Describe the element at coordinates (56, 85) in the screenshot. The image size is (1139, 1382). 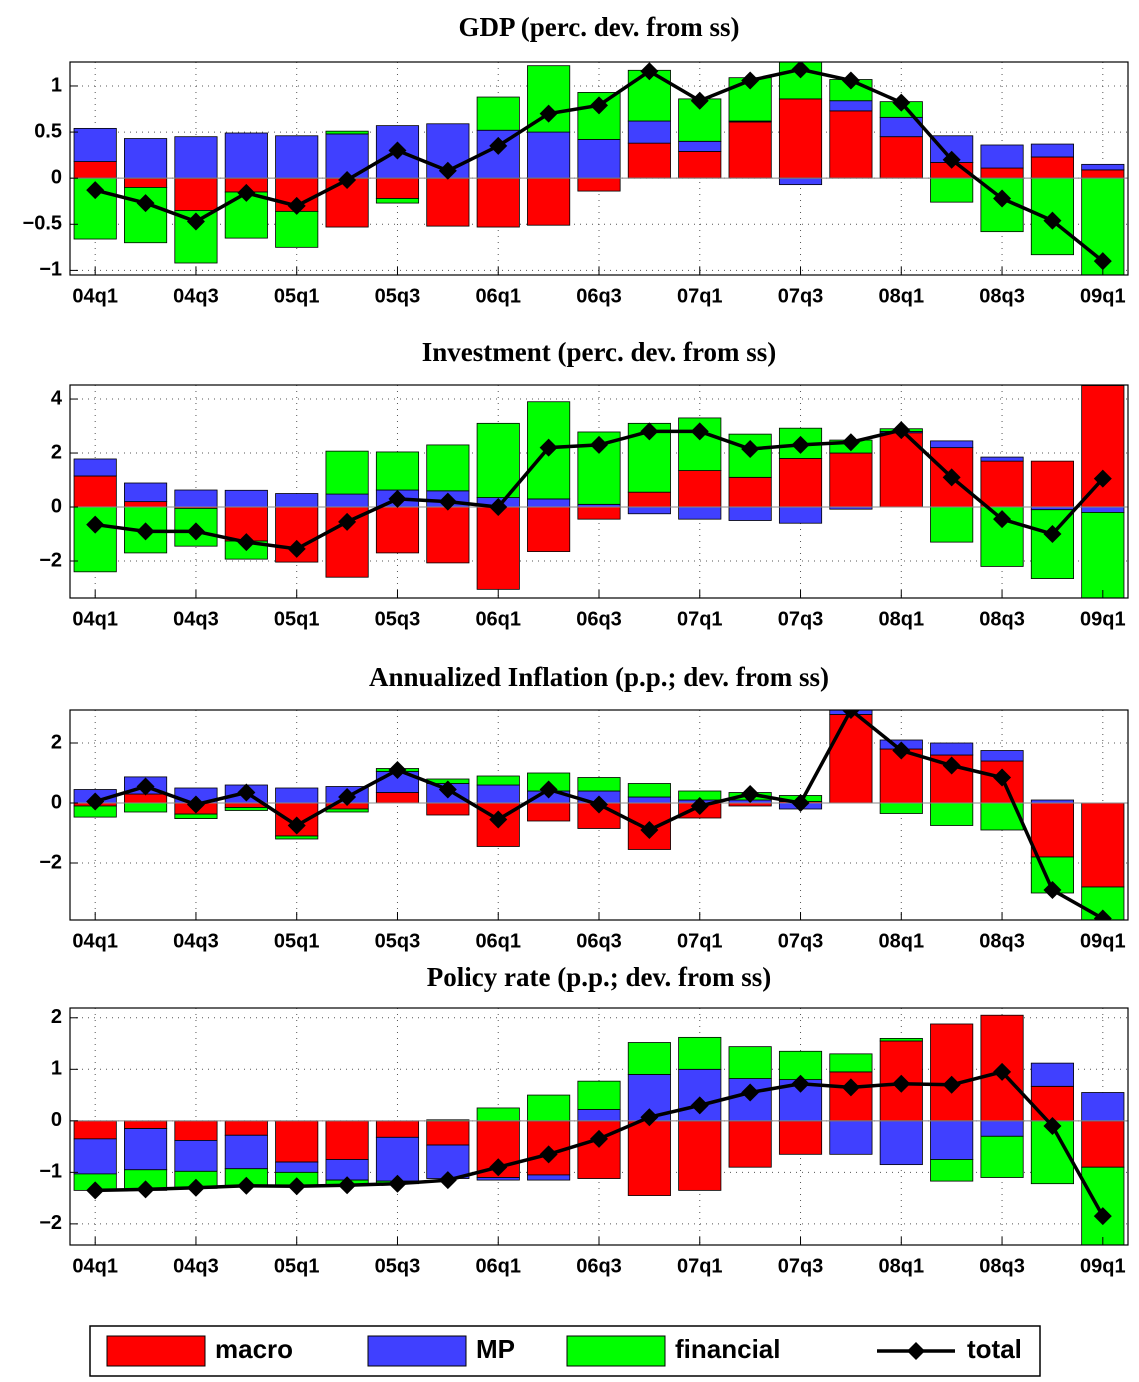
I see `y-tick-label: 1` at that location.